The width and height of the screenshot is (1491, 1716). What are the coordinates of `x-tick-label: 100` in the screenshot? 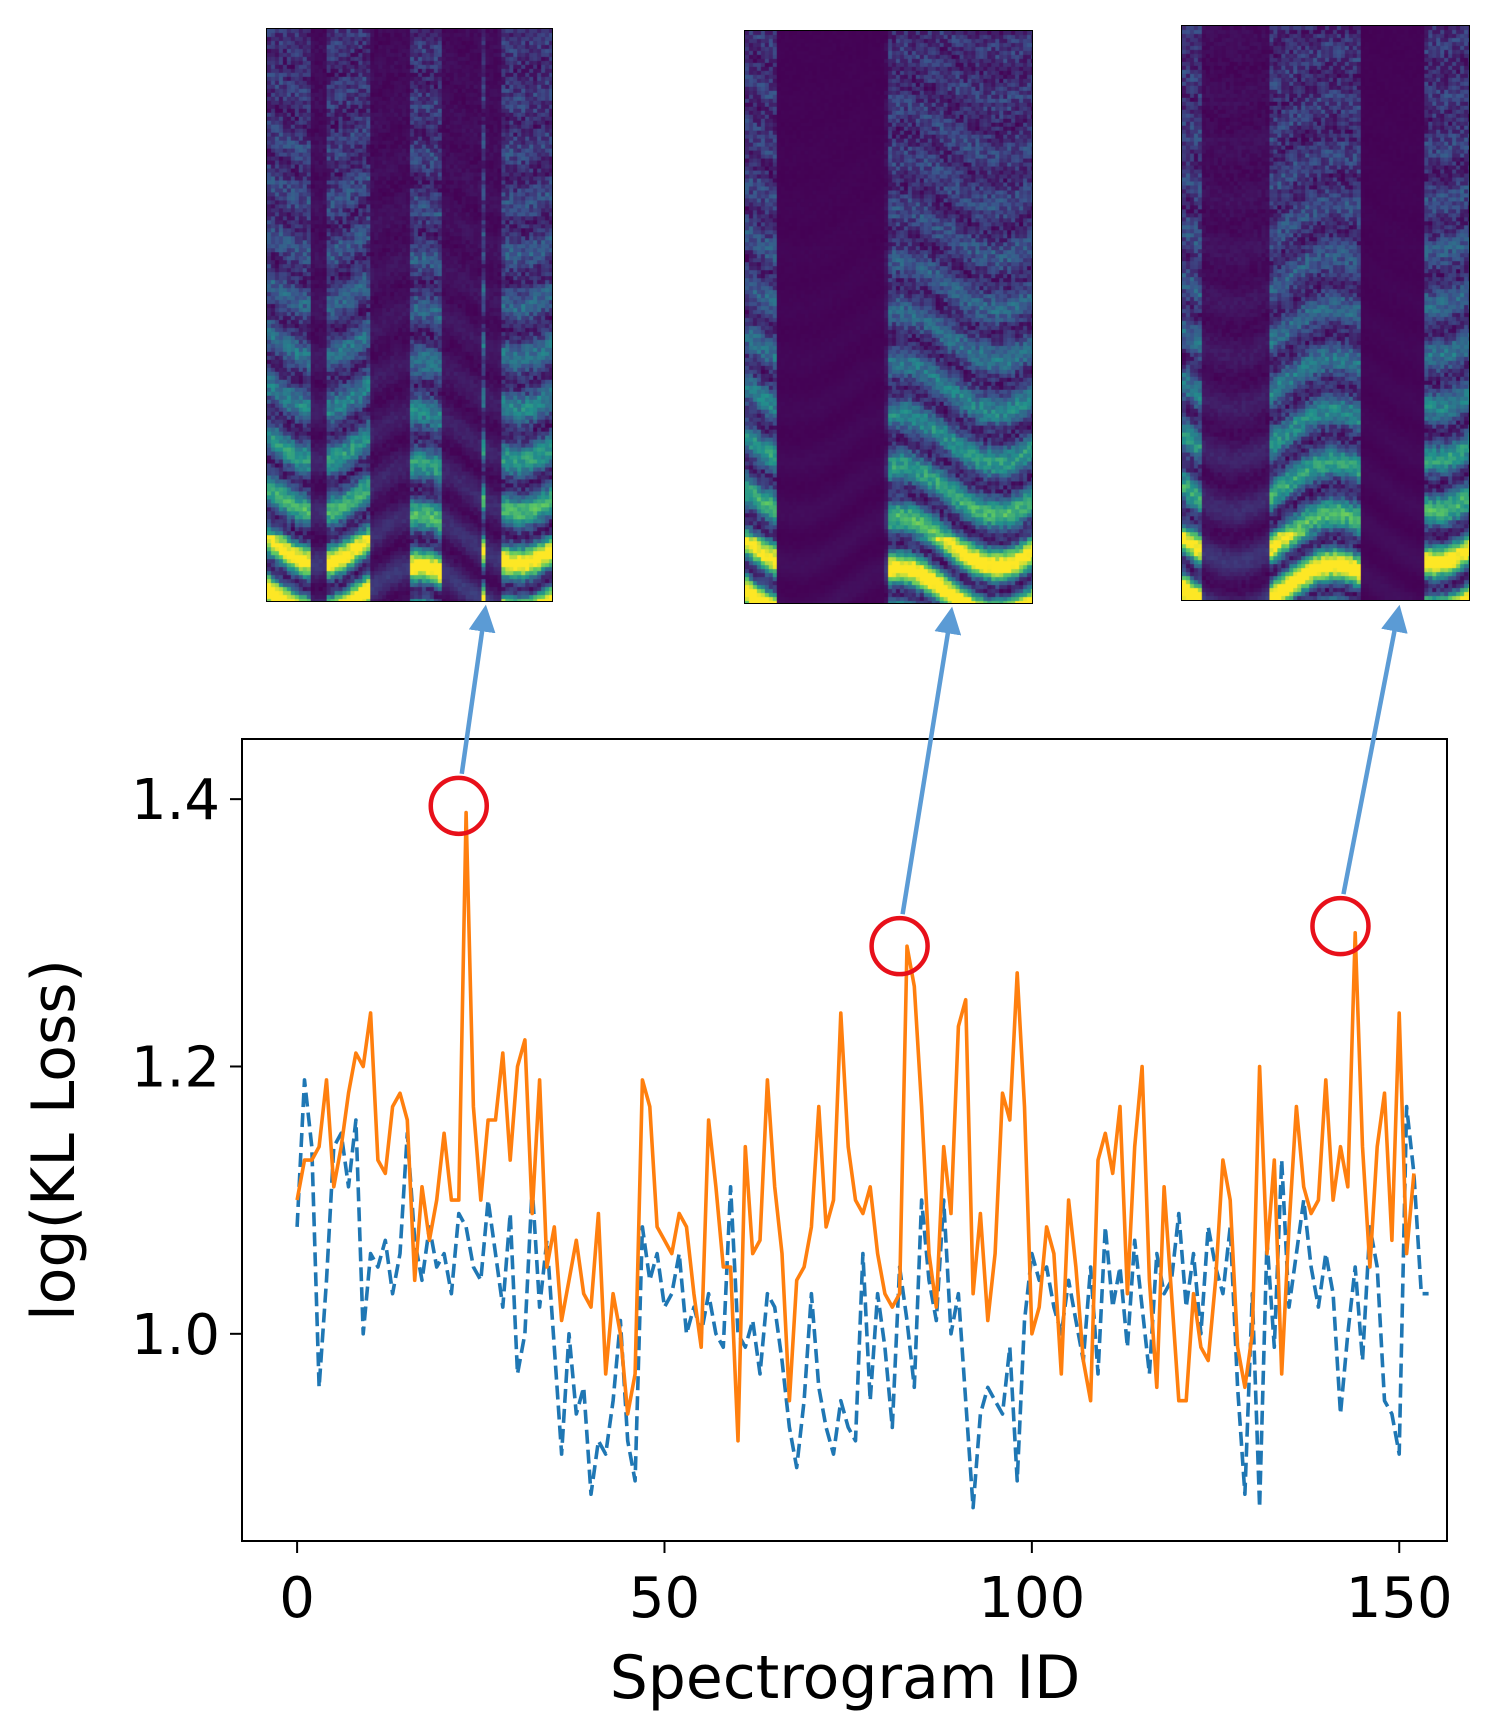 It's located at (1031, 1598).